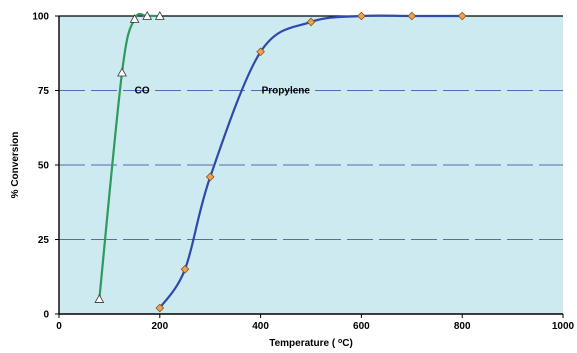 The width and height of the screenshot is (577, 353). What do you see at coordinates (142, 90) in the screenshot?
I see `series-label-co: CO` at bounding box center [142, 90].